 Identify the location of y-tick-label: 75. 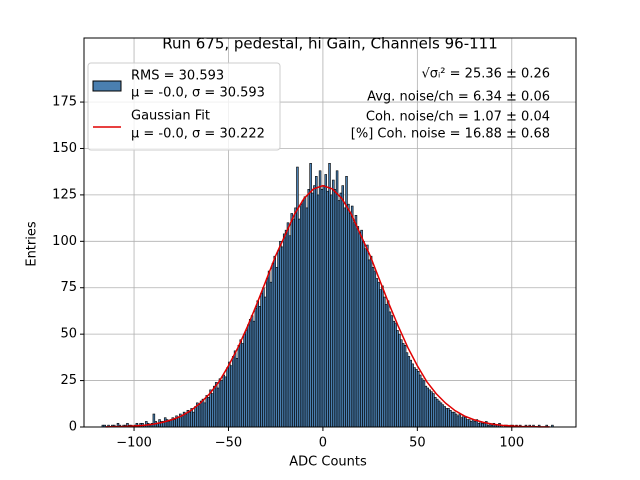
(68, 287).